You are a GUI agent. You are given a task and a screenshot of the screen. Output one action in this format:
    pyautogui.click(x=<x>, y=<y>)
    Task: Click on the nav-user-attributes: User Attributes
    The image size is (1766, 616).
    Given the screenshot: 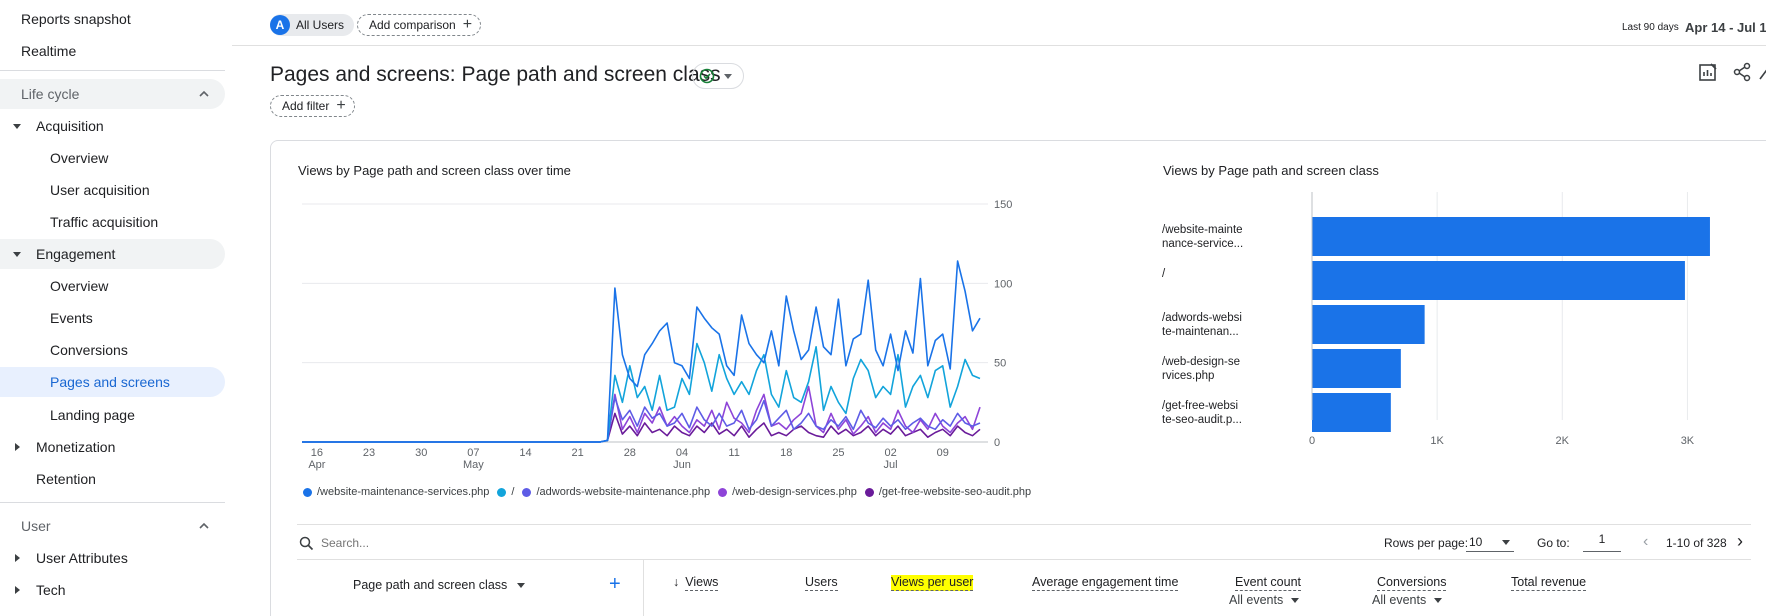 What is the action you would take?
    pyautogui.click(x=112, y=558)
    